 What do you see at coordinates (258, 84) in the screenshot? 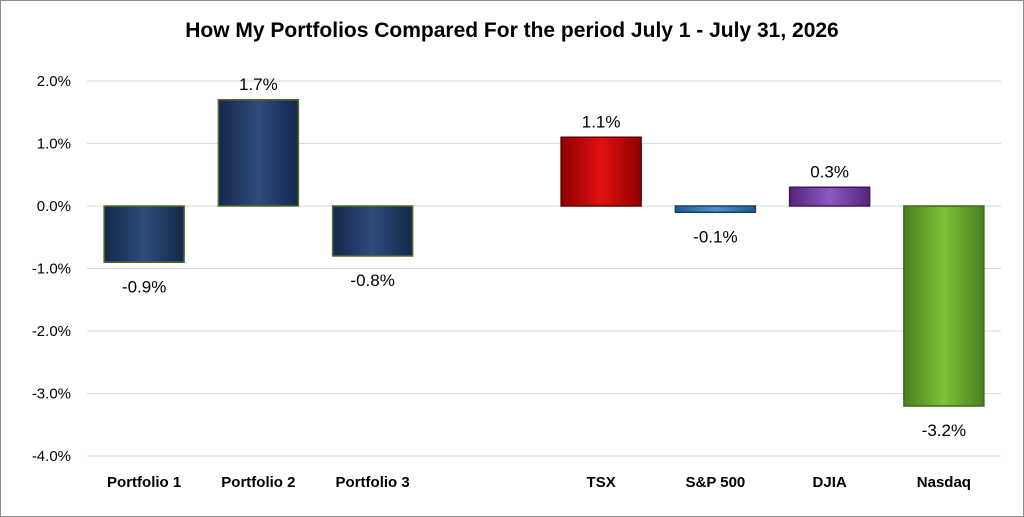
I see `data-label: 1.7%` at bounding box center [258, 84].